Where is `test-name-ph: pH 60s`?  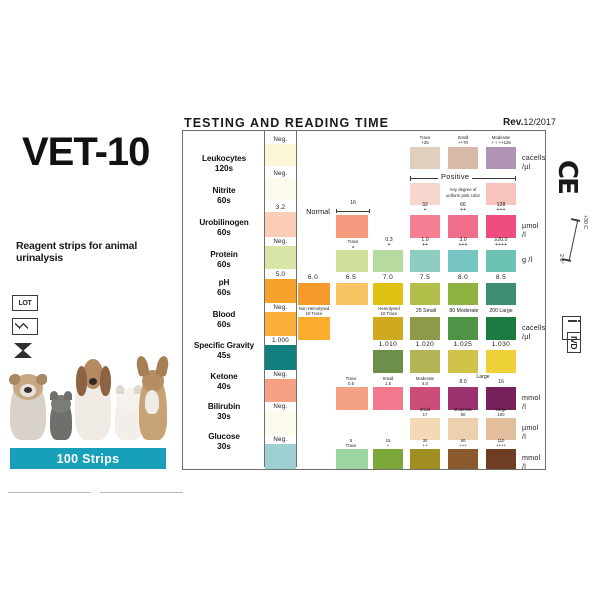 test-name-ph: pH 60s is located at coordinates (224, 287).